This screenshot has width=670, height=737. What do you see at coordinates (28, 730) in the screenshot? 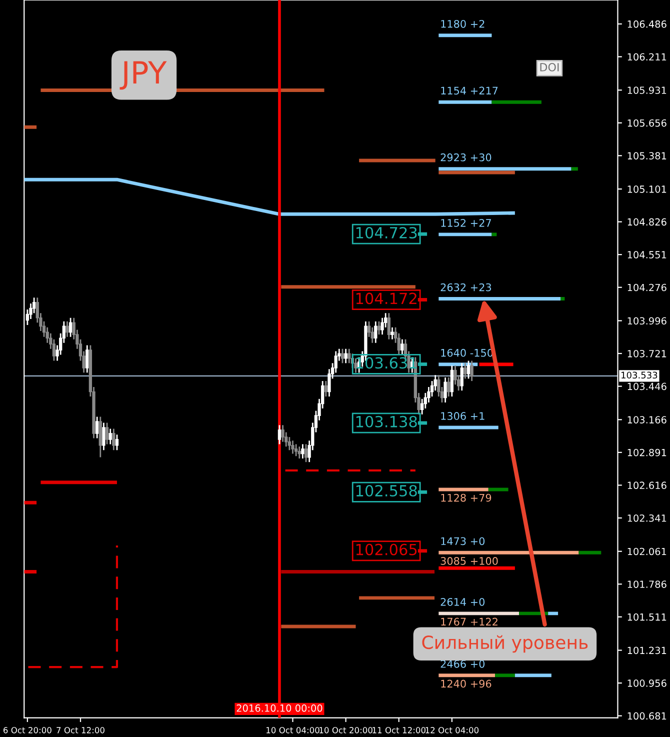
I see `x-tick-label: 6 Oct 20:00` at bounding box center [28, 730].